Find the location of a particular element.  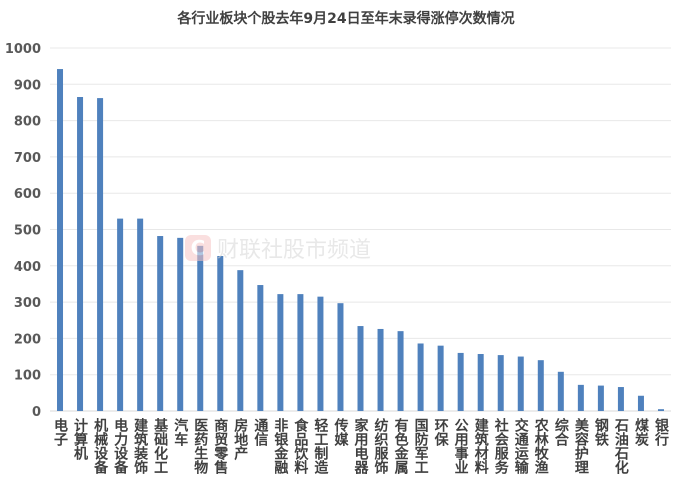

x-tick-label: 农林牧渔 is located at coordinates (540, 446).